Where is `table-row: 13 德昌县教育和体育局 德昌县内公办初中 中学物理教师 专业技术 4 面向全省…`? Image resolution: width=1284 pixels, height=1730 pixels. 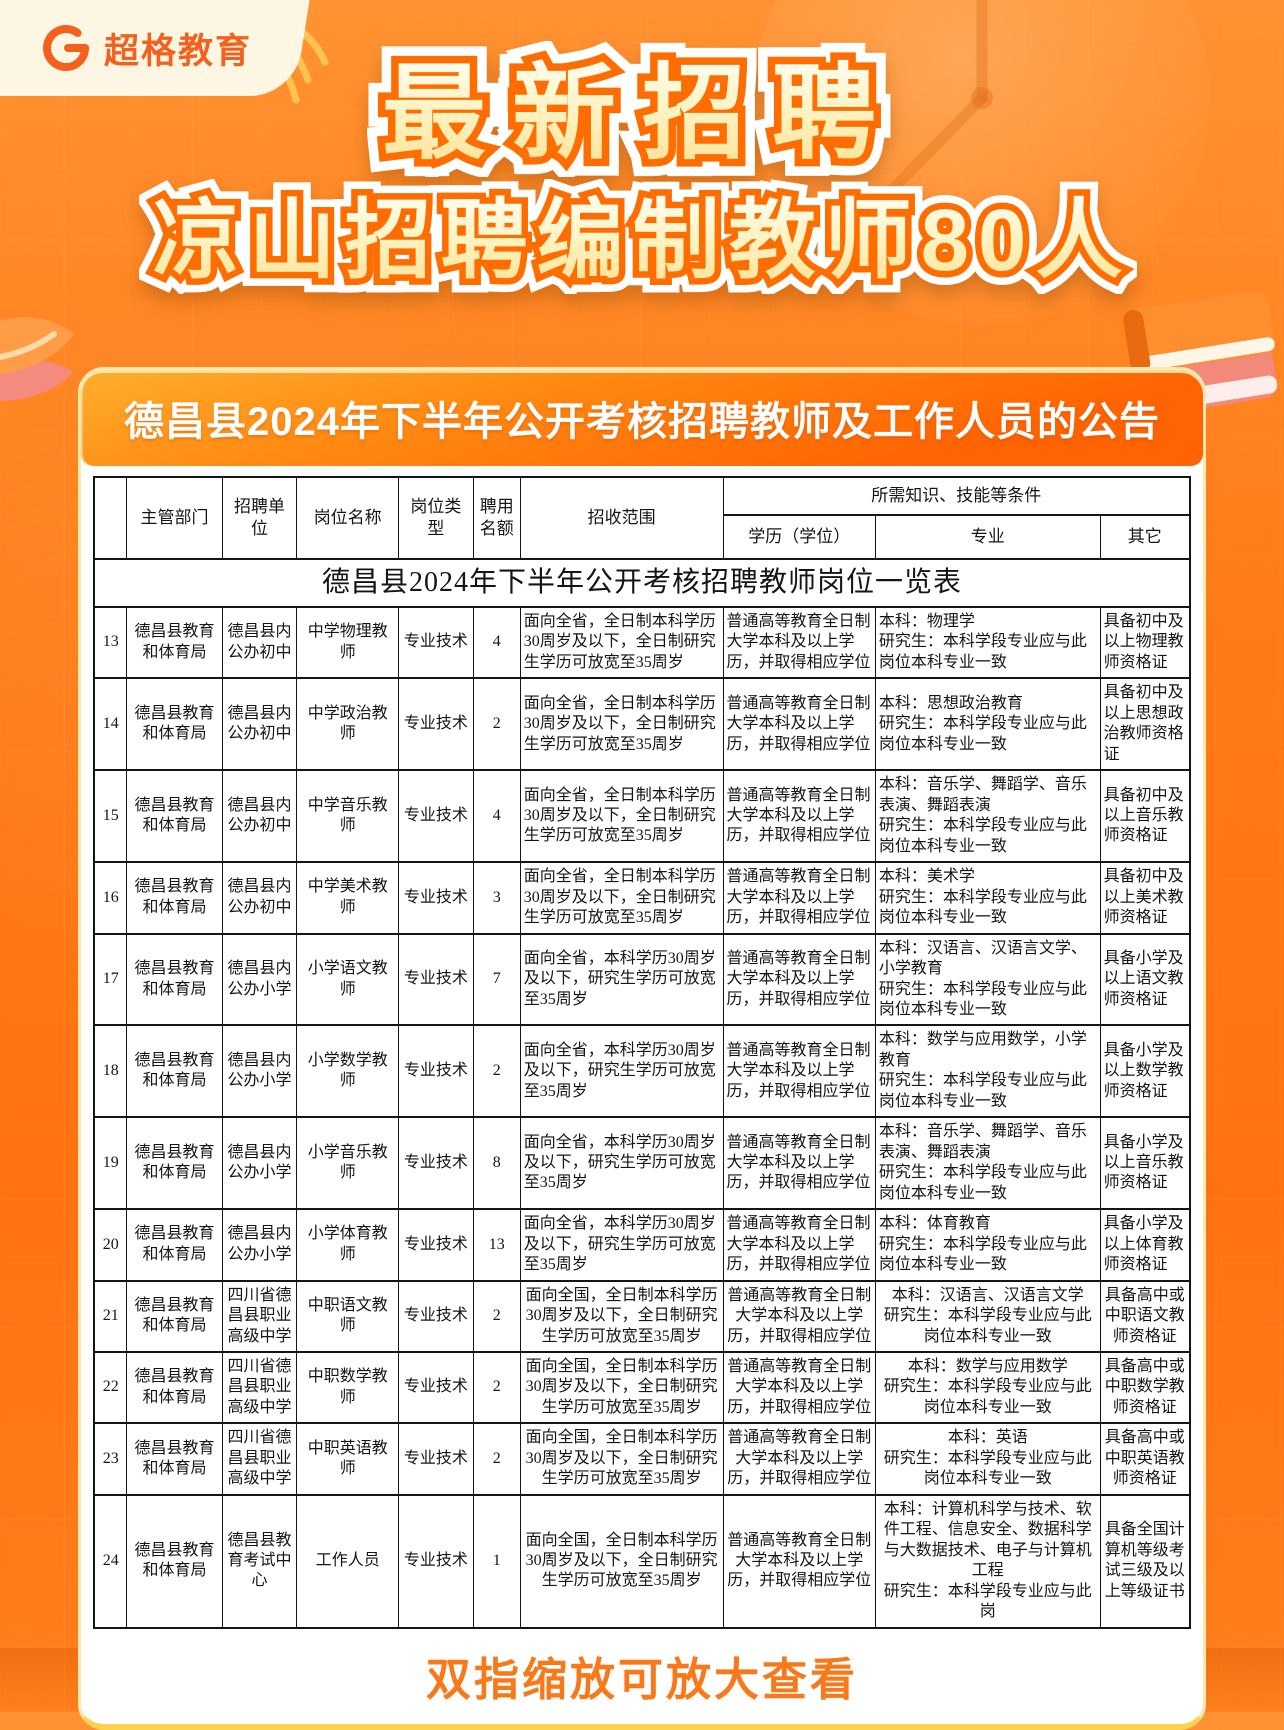
table-row: 13 德昌县教育和体育局 德昌县内公办初中 中学物理教师 专业技术 4 面向全省… is located at coordinates (642, 642).